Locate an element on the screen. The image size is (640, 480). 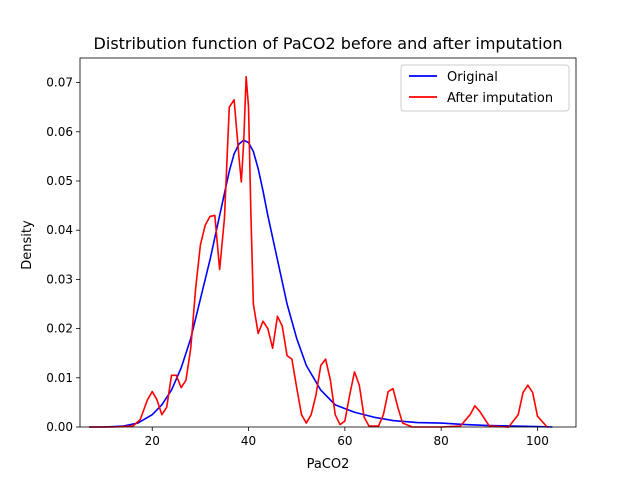
y-tick-label: 0.04 is located at coordinates (59, 230).